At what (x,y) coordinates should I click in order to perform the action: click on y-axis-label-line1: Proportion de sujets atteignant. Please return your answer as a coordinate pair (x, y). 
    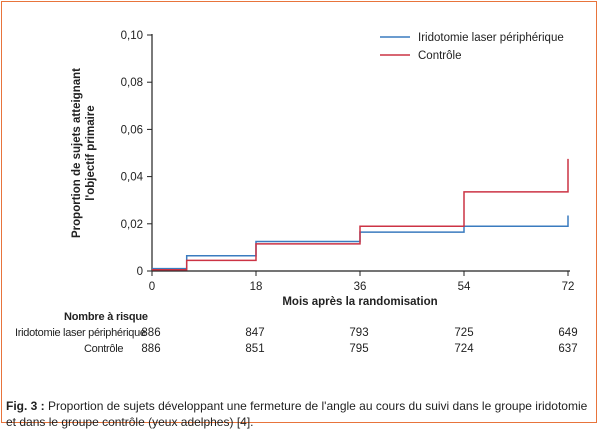
    Looking at the image, I should click on (77, 153).